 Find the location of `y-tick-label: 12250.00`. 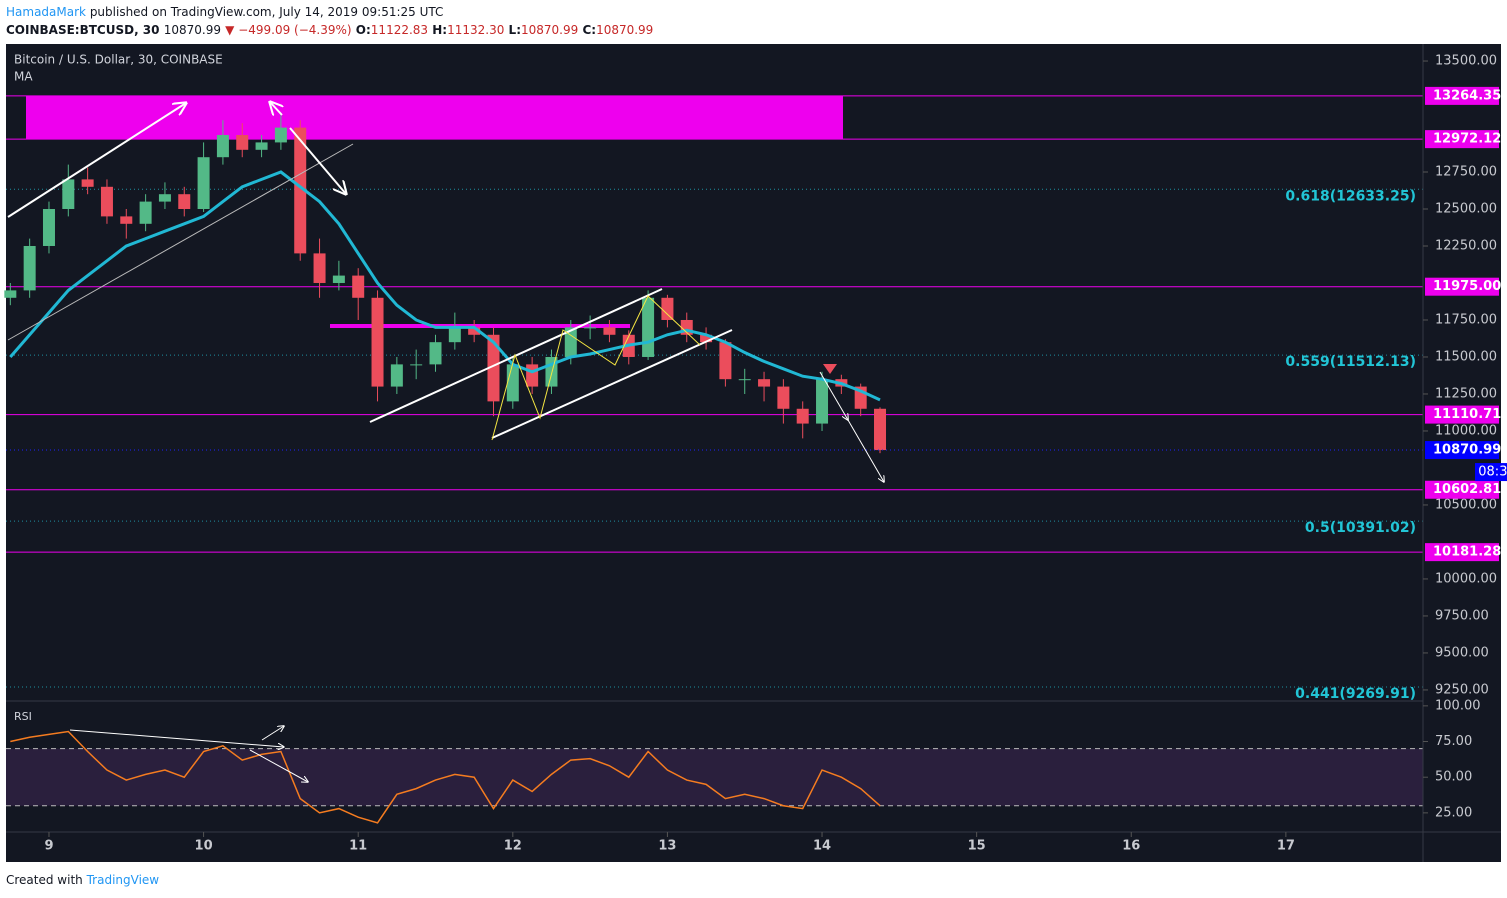

y-tick-label: 12250.00 is located at coordinates (1466, 245).